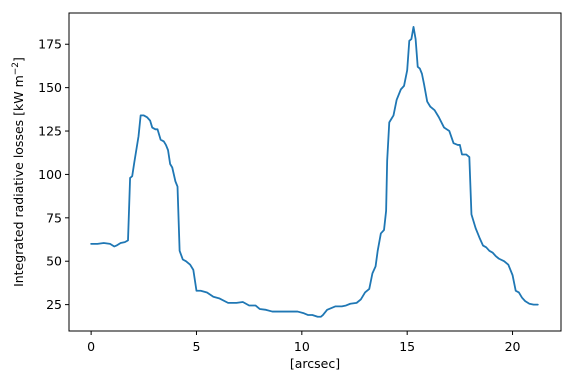 Image resolution: width=562 pixels, height=373 pixels. What do you see at coordinates (50, 87) in the screenshot?
I see `y-tick-label: 150` at bounding box center [50, 87].